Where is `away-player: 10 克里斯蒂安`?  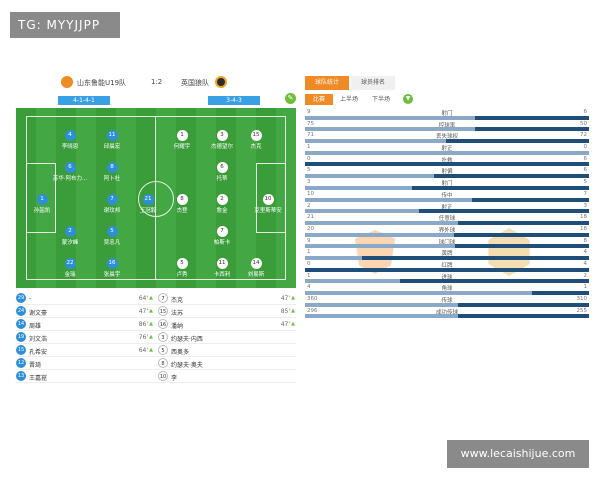
away-player: 10 克里斯蒂安 is located at coordinates (268, 204).